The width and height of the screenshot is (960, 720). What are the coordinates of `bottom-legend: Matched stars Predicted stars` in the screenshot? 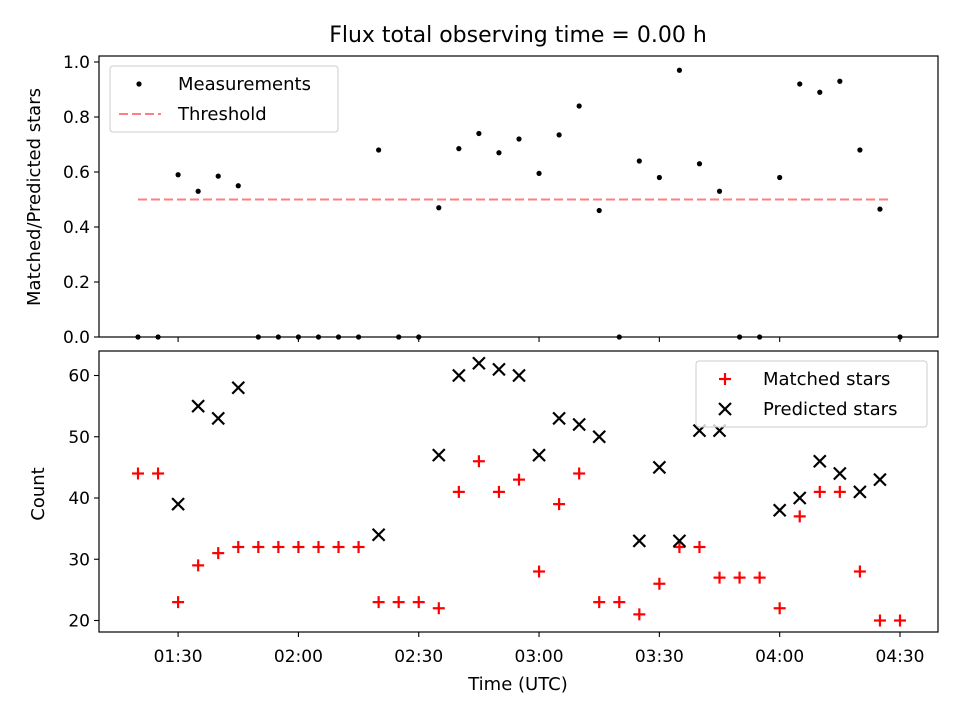 It's located at (811, 394).